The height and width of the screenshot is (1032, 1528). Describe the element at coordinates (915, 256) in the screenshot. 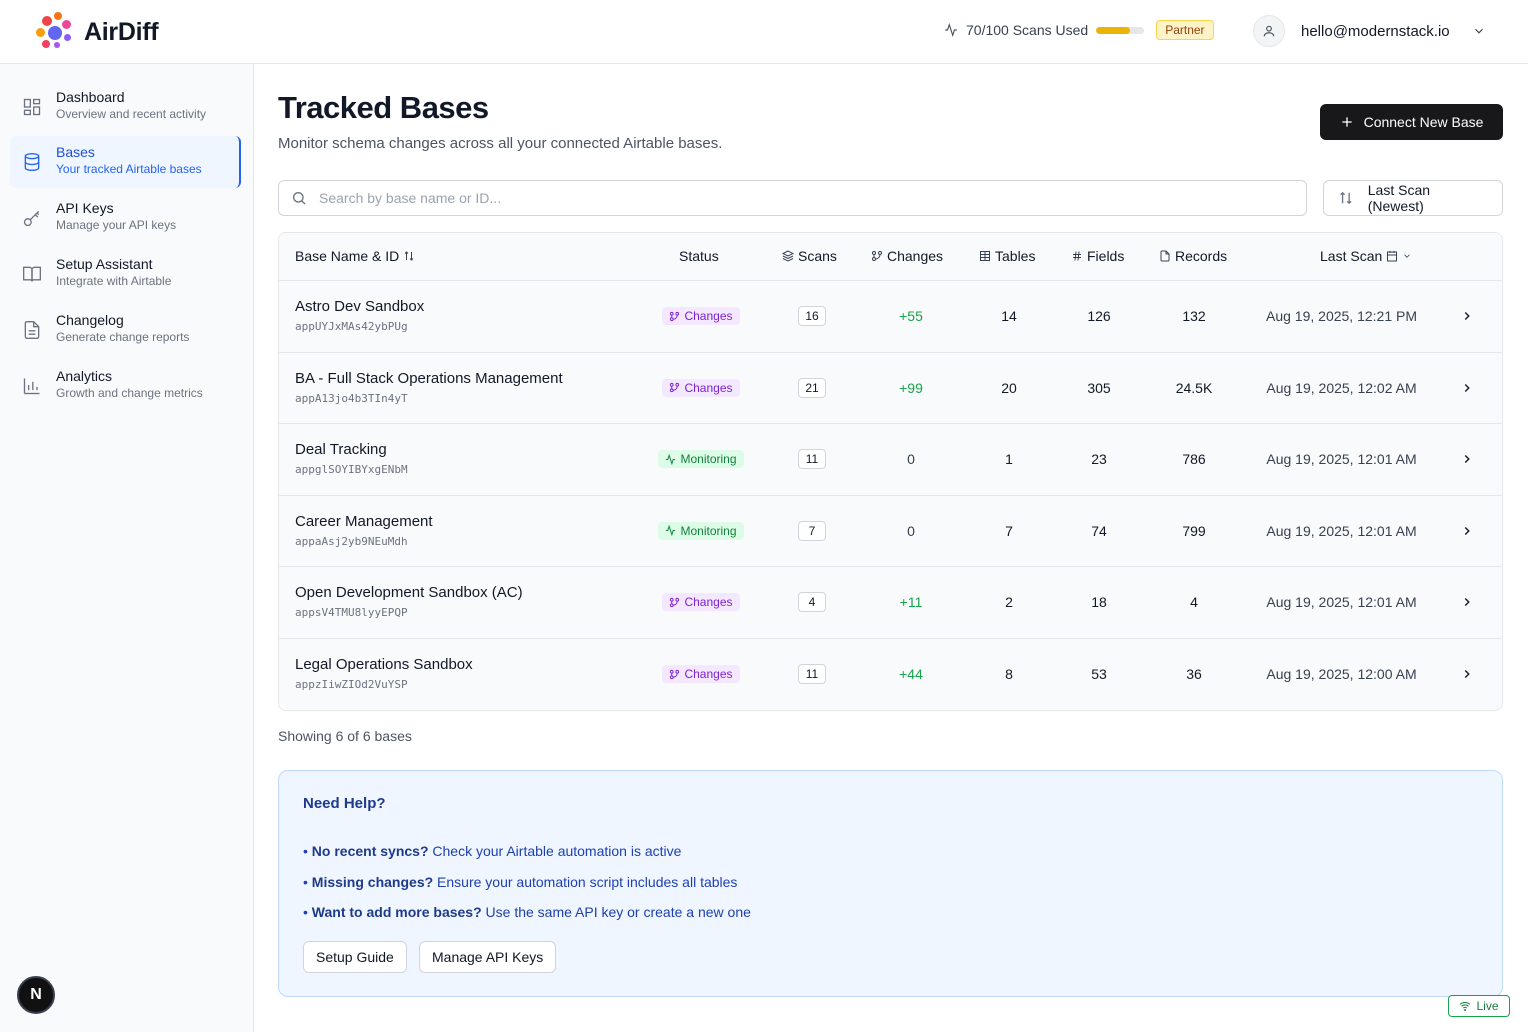

I see `column-header-label: Changes` at that location.